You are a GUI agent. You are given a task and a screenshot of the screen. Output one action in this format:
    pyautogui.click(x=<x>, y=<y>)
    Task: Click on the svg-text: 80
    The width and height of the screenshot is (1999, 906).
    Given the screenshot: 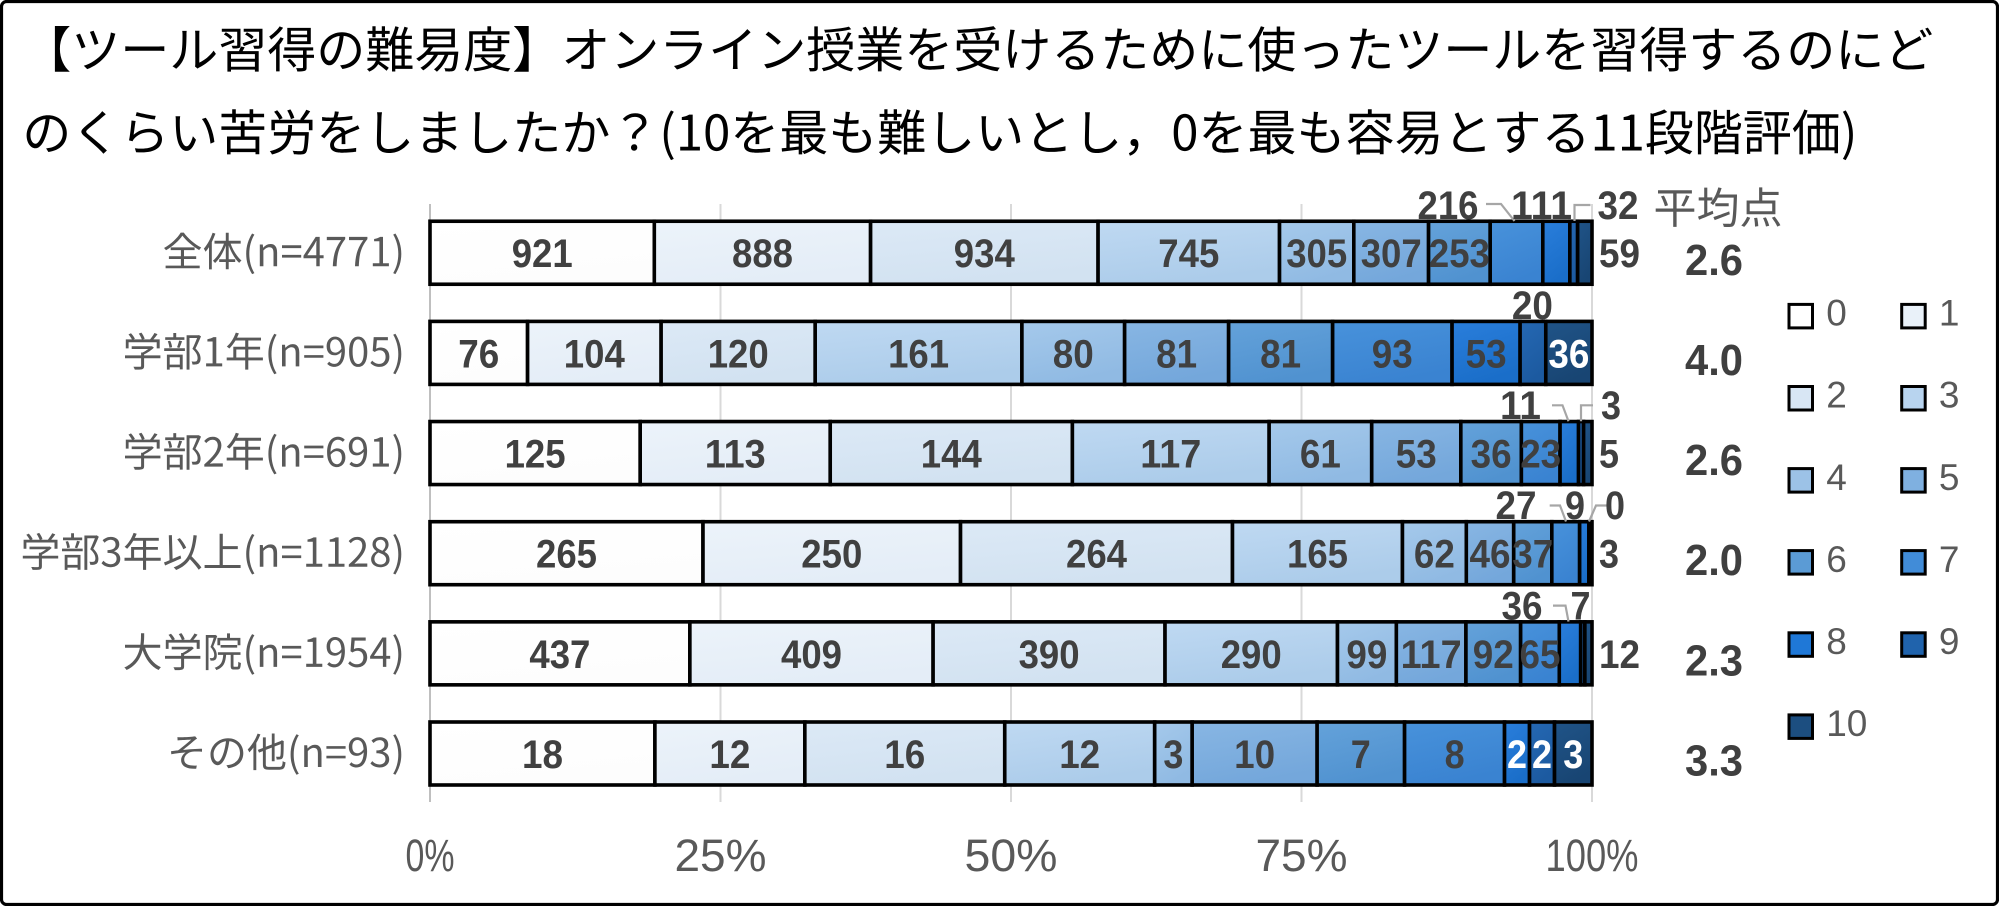 What is the action you would take?
    pyautogui.click(x=1073, y=354)
    